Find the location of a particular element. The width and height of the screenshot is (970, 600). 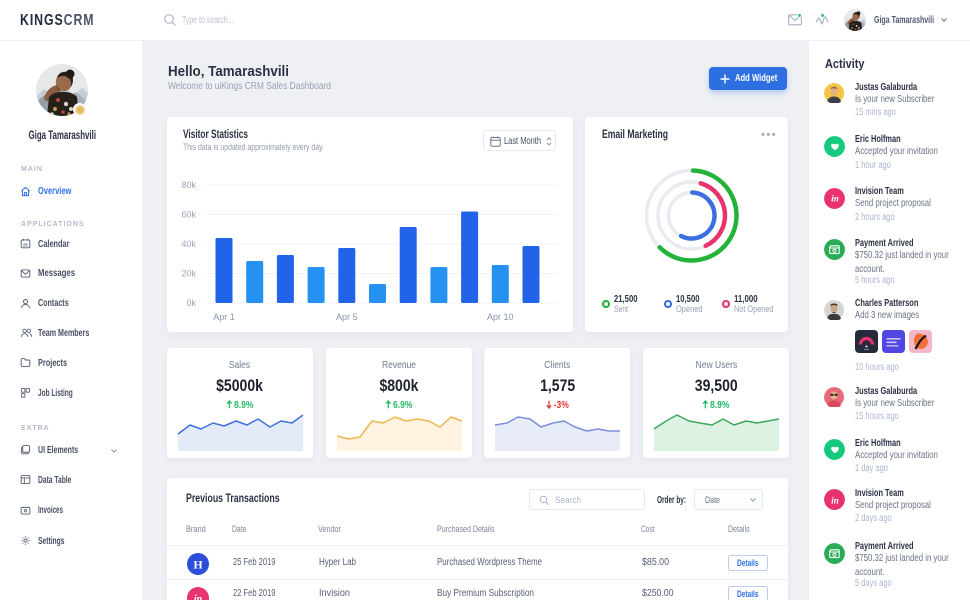

svg-text: H is located at coordinates (198, 564).